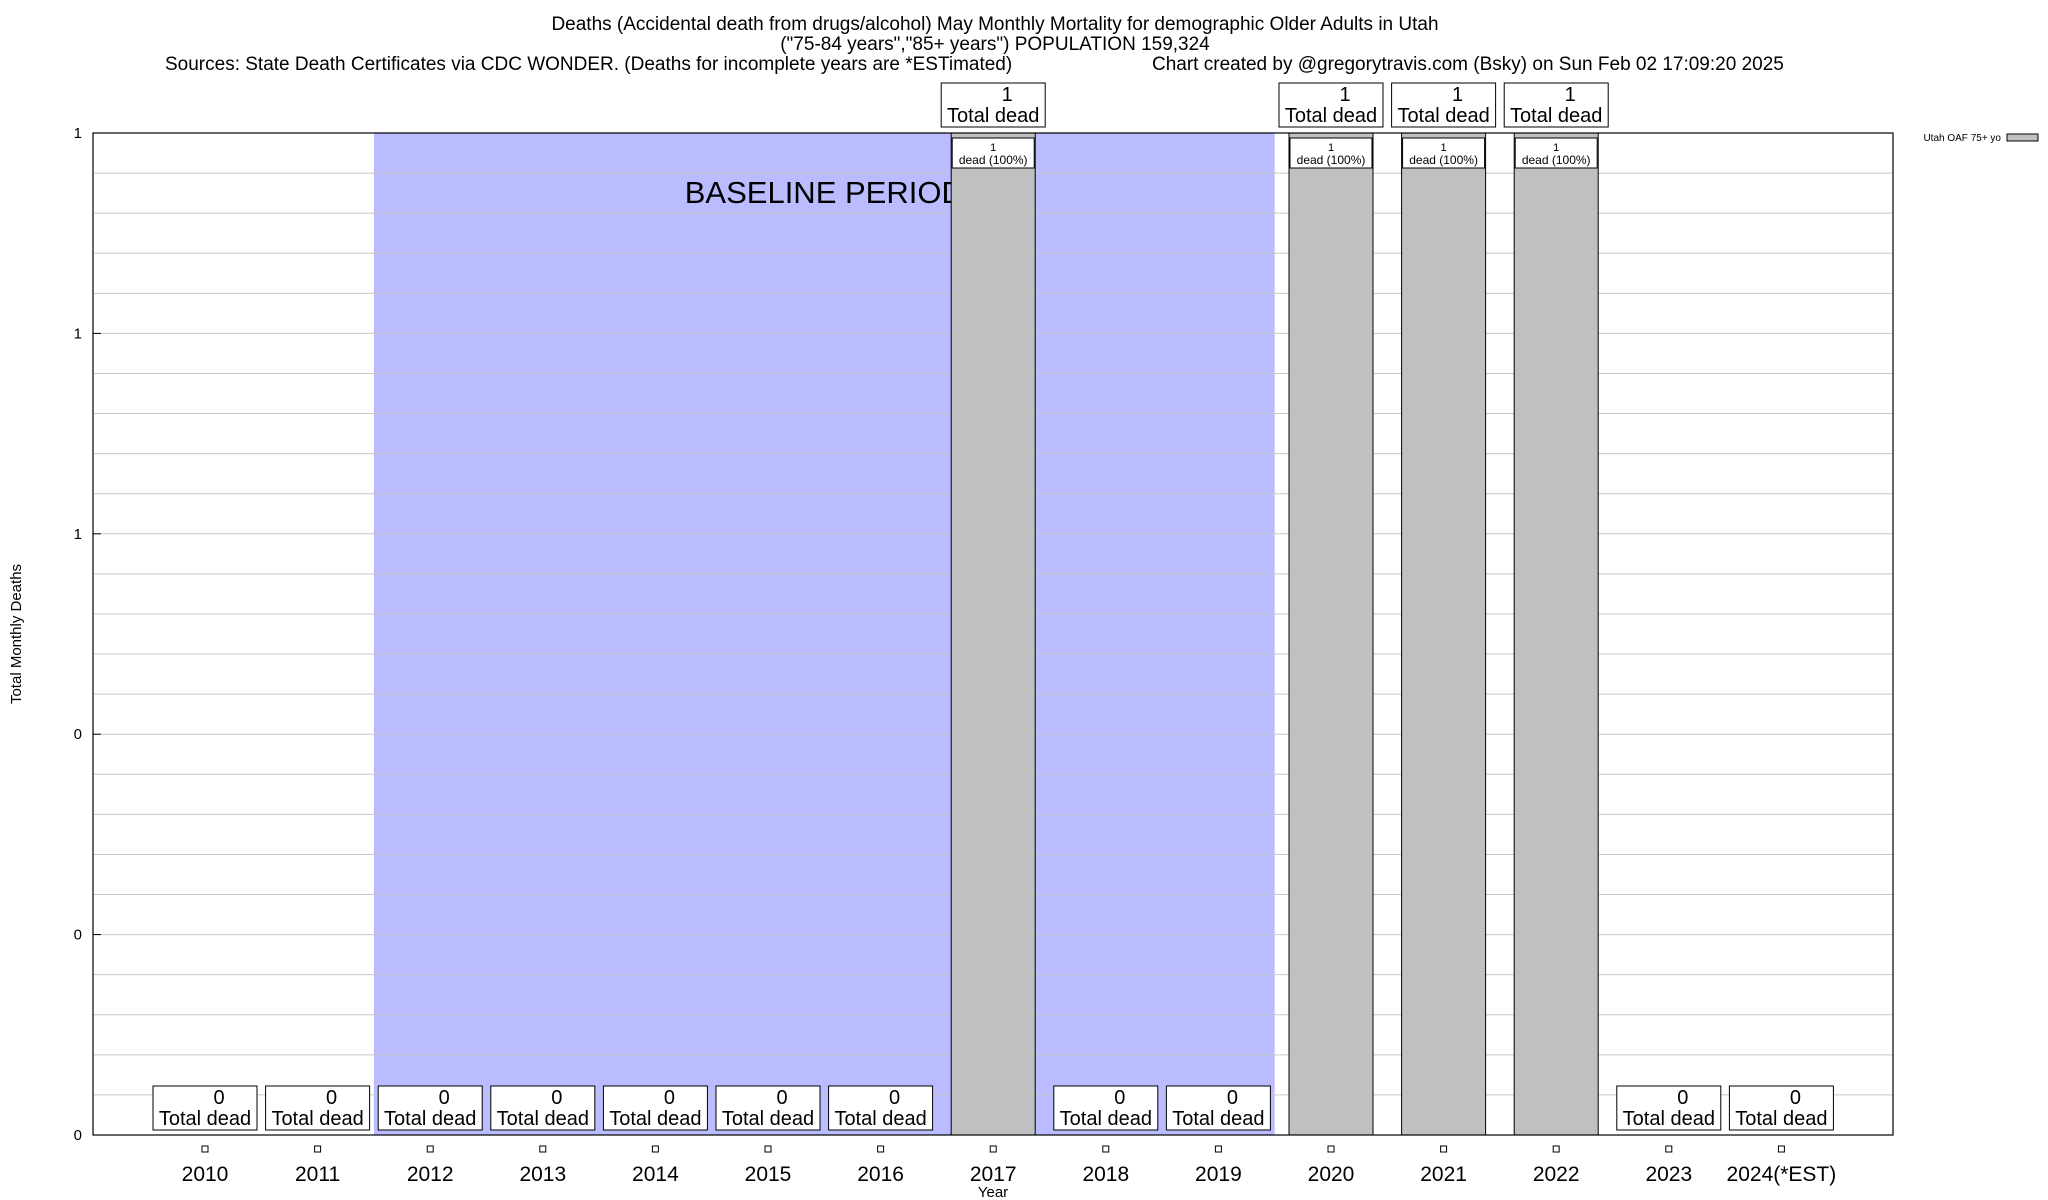  I want to click on x-tick-label: 2017, so click(993, 1174).